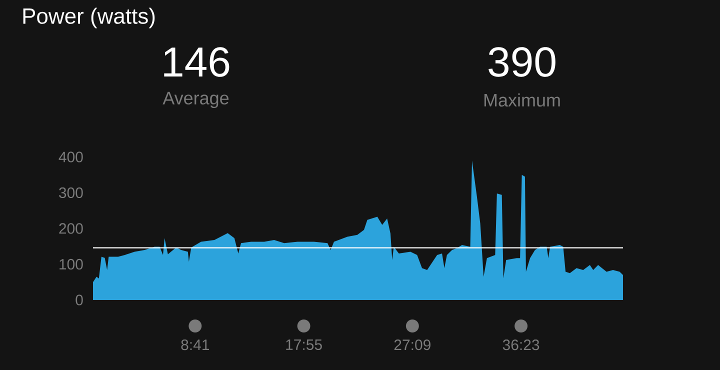 This screenshot has width=720, height=370. What do you see at coordinates (195, 100) in the screenshot?
I see `text: Average` at bounding box center [195, 100].